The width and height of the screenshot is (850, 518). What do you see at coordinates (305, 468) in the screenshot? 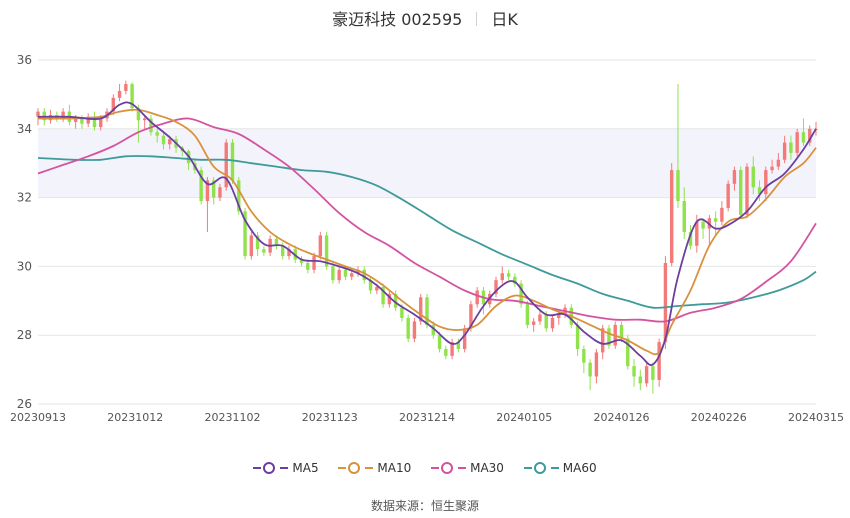
I see `legend-label: MA5` at bounding box center [305, 468].